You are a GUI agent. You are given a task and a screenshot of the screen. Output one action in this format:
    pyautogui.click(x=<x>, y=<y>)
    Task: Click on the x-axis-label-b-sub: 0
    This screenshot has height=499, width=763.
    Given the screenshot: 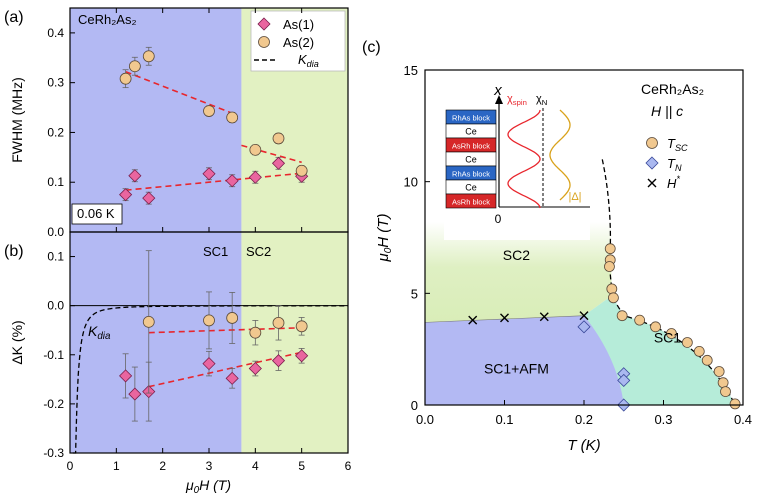 What is the action you would take?
    pyautogui.click(x=197, y=490)
    